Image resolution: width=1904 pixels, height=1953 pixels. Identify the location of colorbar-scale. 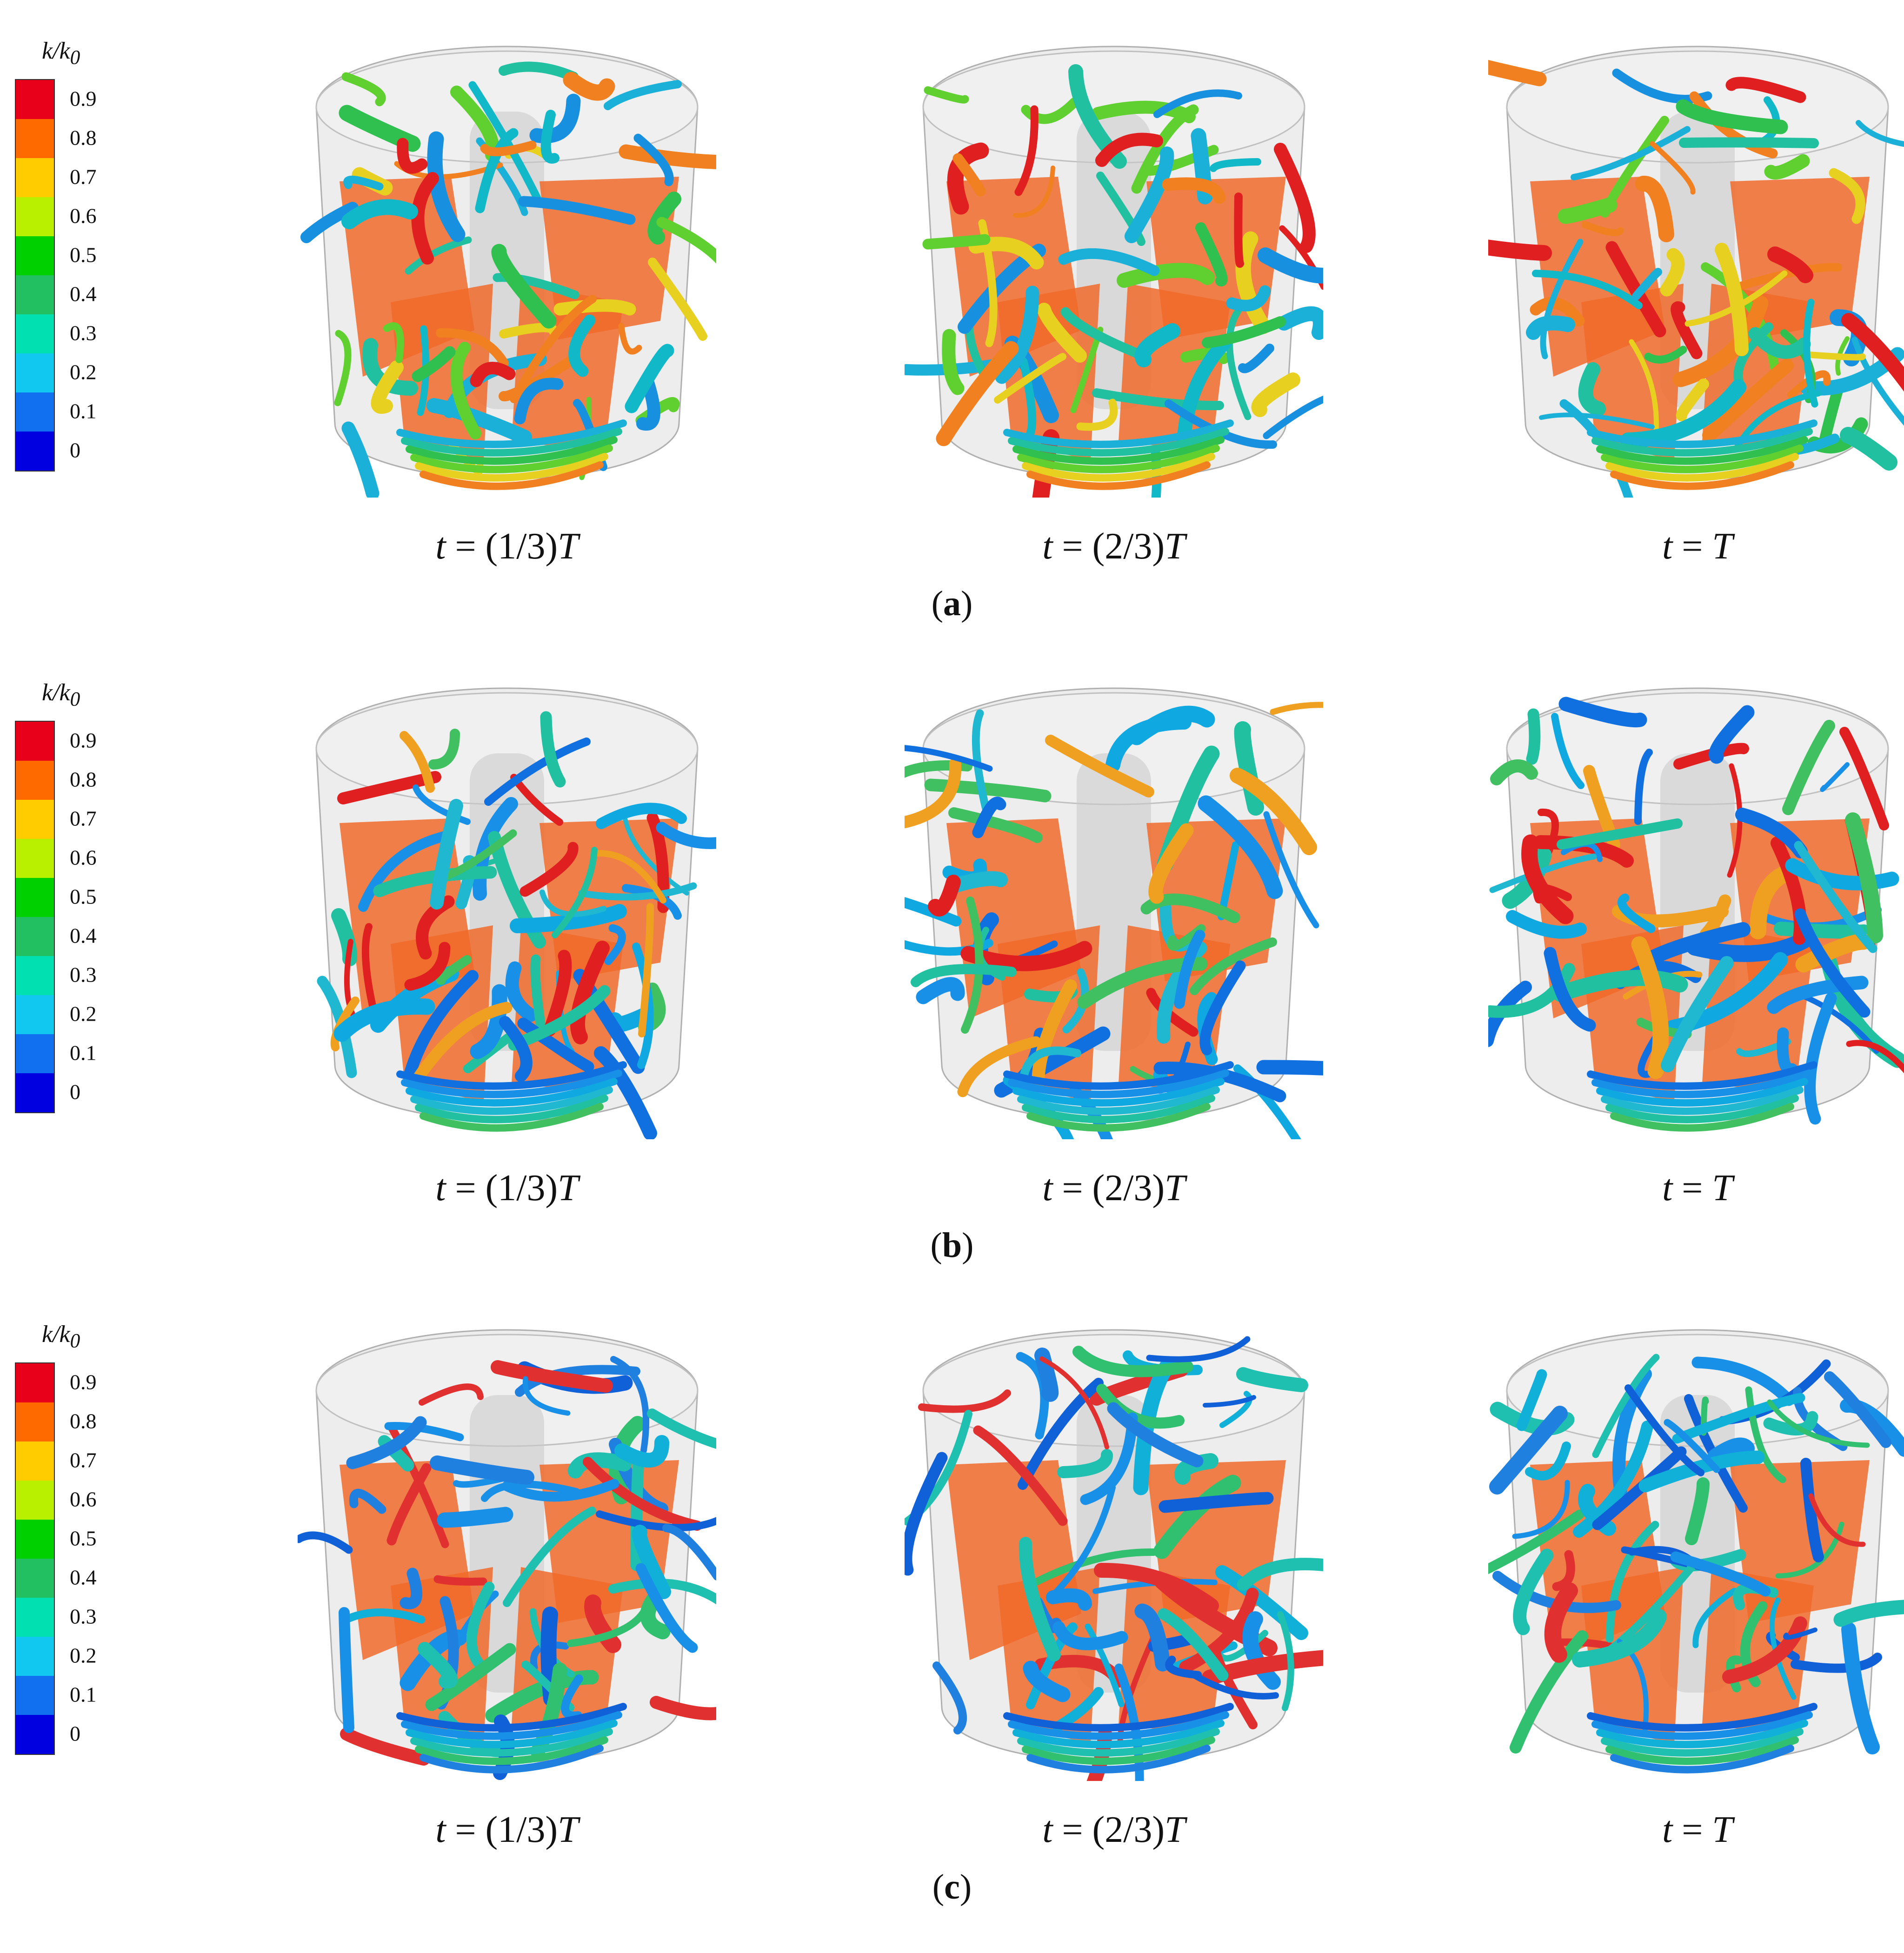
(35, 1558).